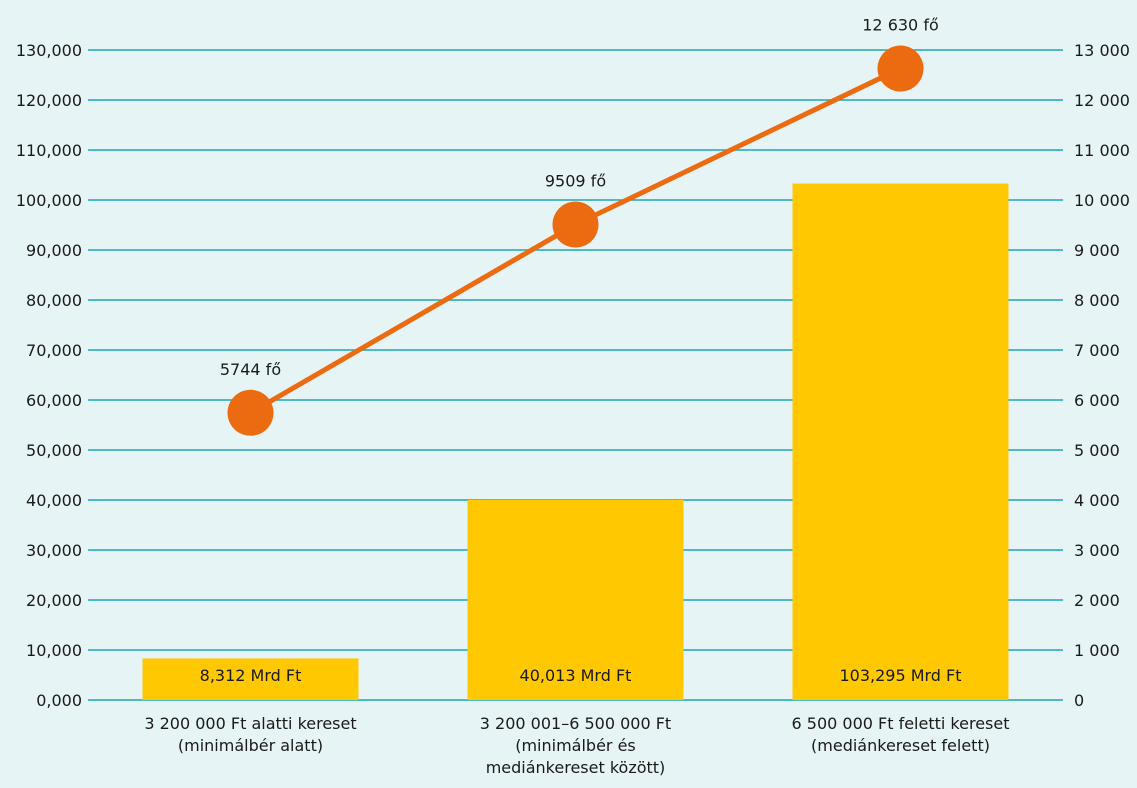 The image size is (1137, 788). Describe the element at coordinates (1102, 100) in the screenshot. I see `right-tick-label: 12 000` at that location.